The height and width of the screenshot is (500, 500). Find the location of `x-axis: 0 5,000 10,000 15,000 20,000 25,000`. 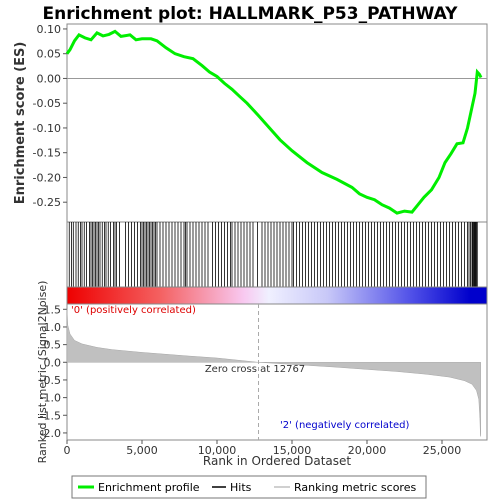

x-axis: 0 5,000 10,000 15,000 20,000 25,000 is located at coordinates (263, 448).